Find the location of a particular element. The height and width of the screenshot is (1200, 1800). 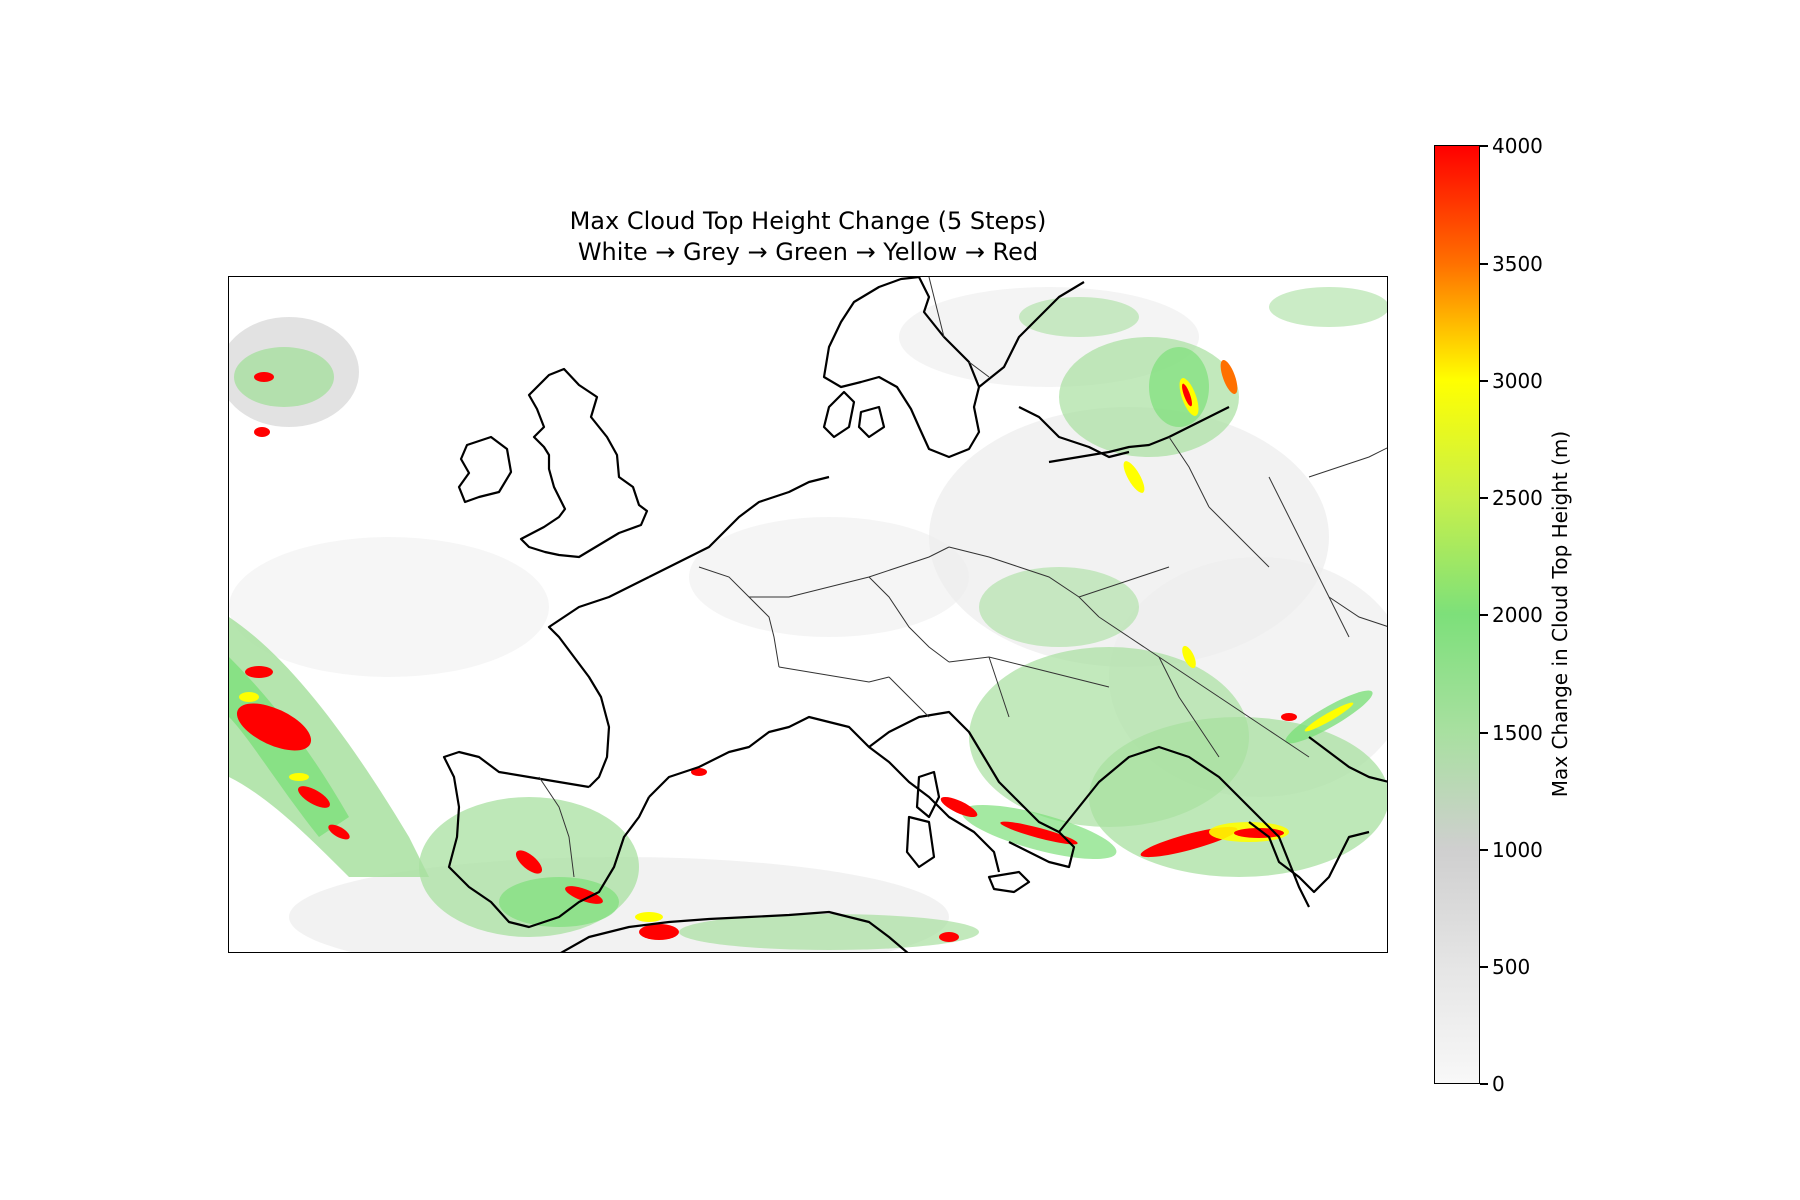

colorbar-tick-label: 1000 is located at coordinates (1517, 850).